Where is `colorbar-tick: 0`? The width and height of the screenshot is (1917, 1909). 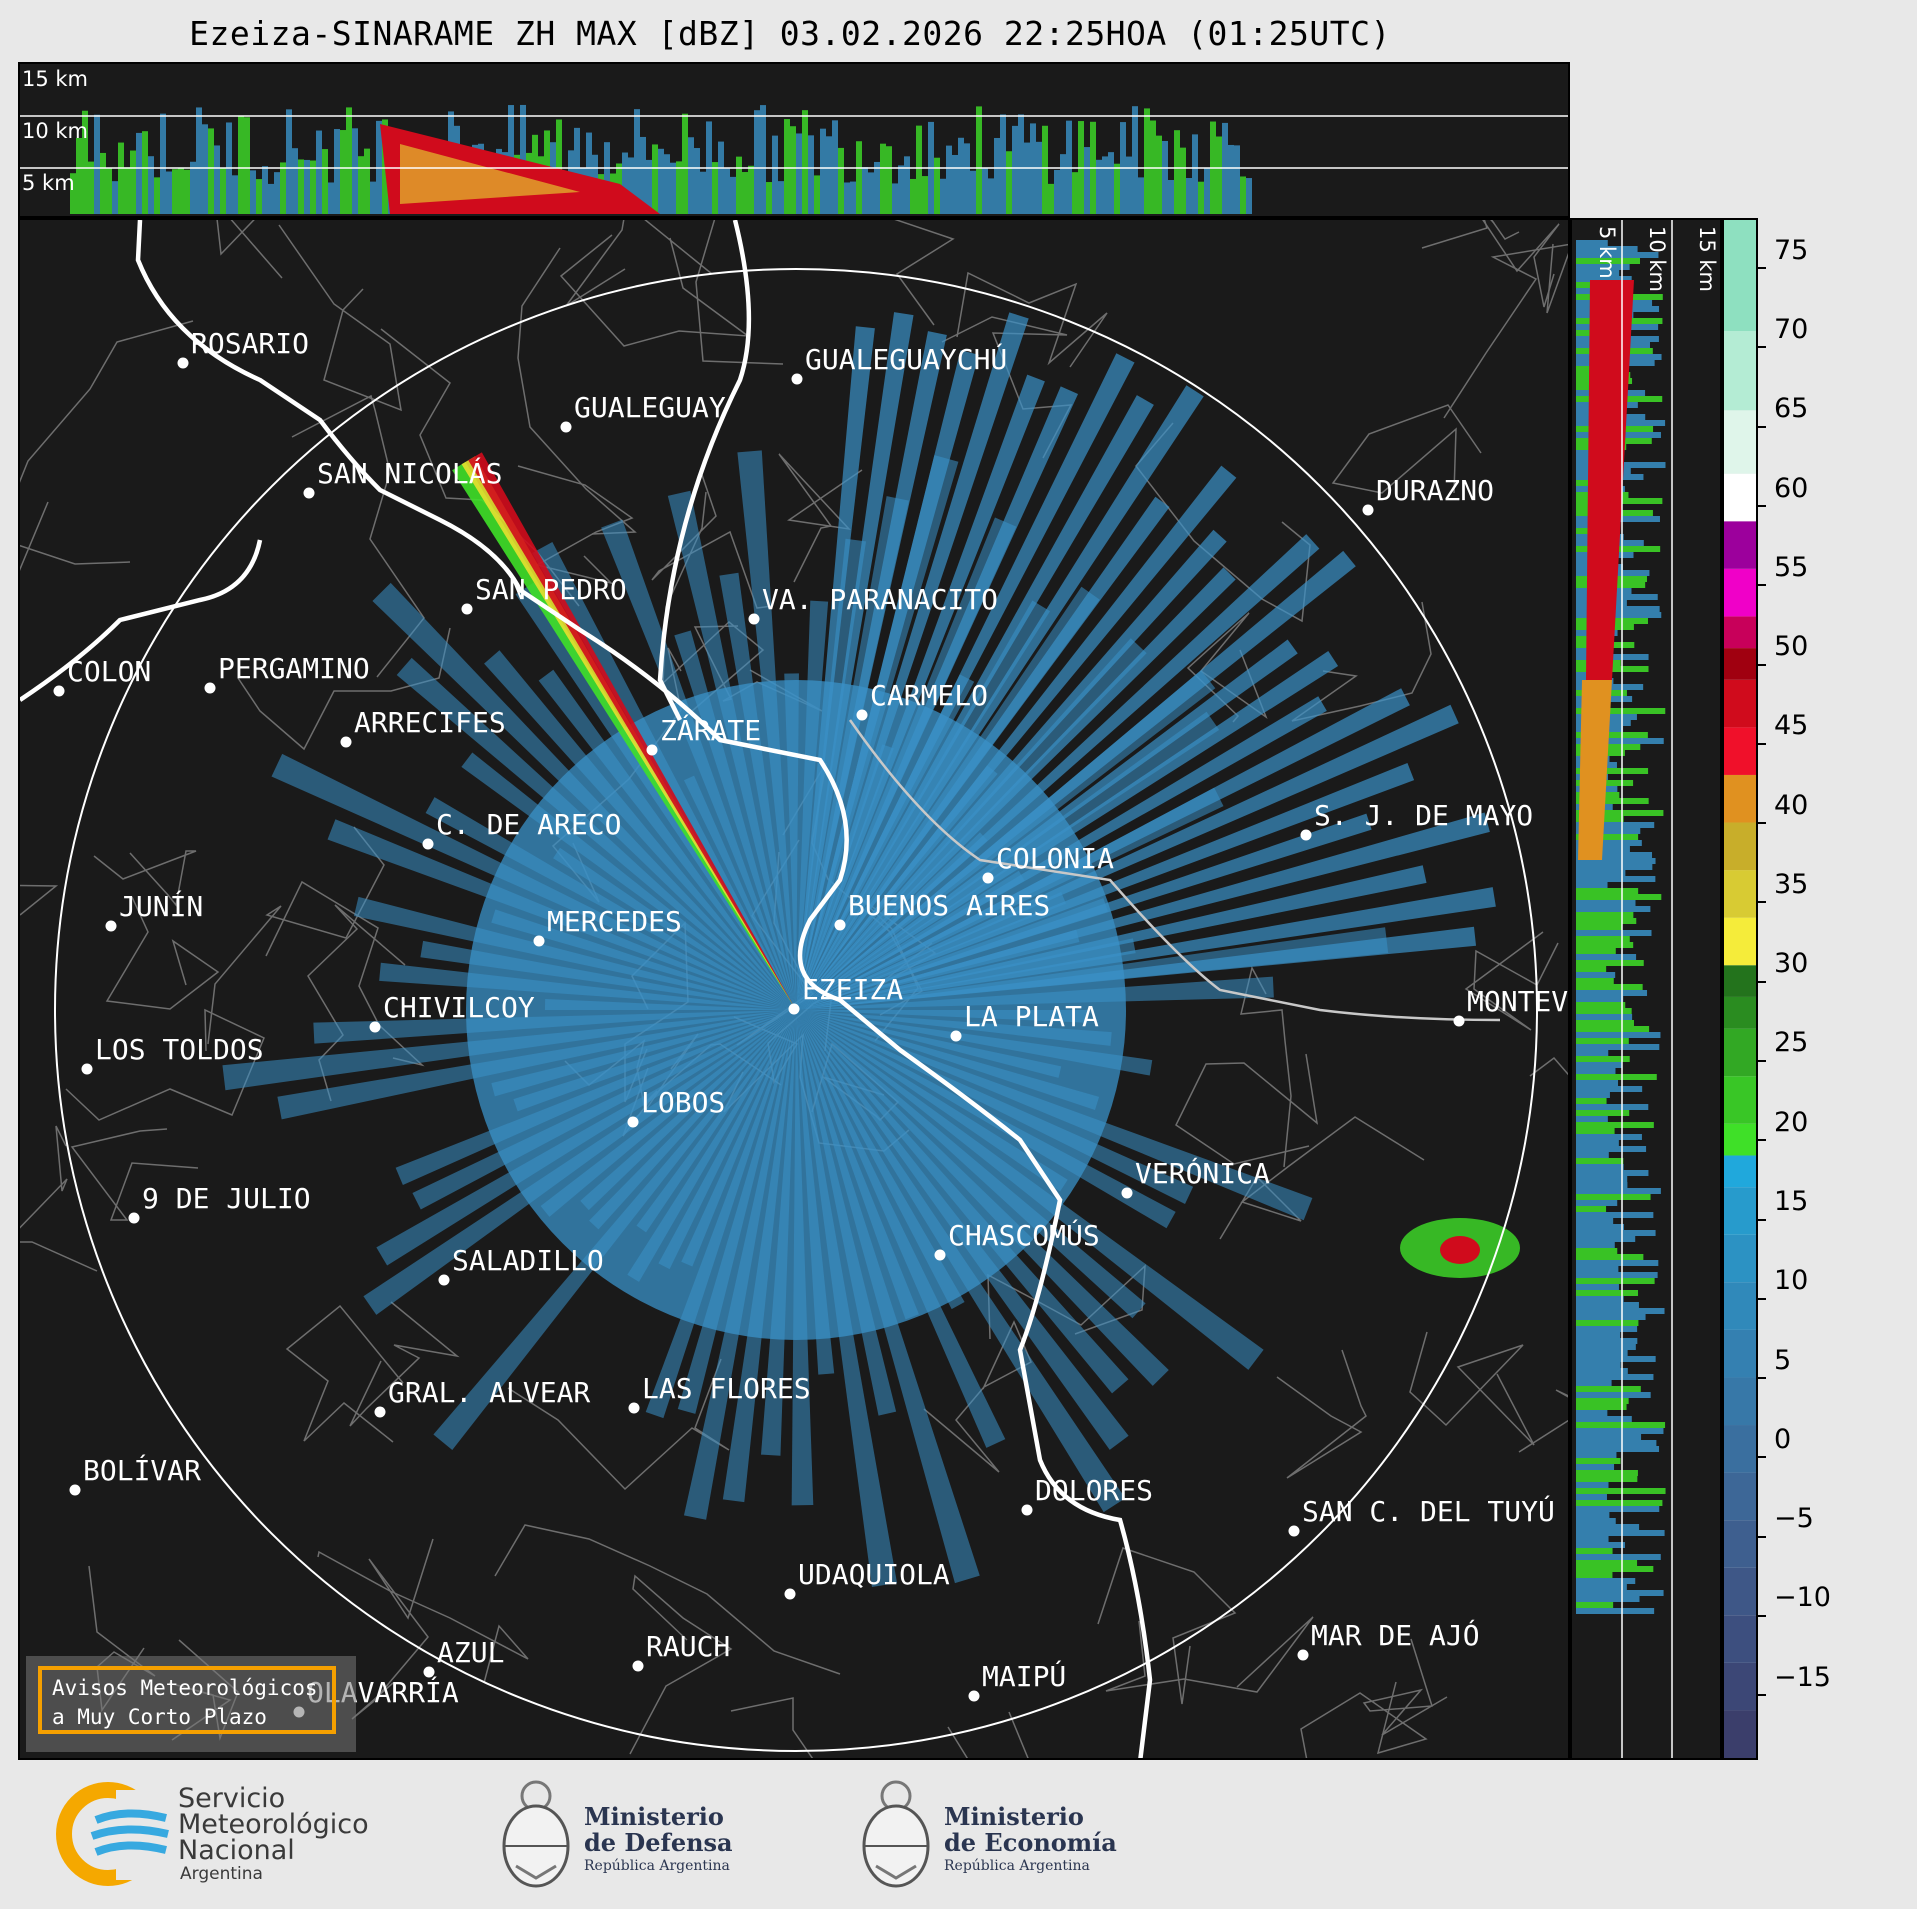 colorbar-tick: 0 is located at coordinates (1774, 1448).